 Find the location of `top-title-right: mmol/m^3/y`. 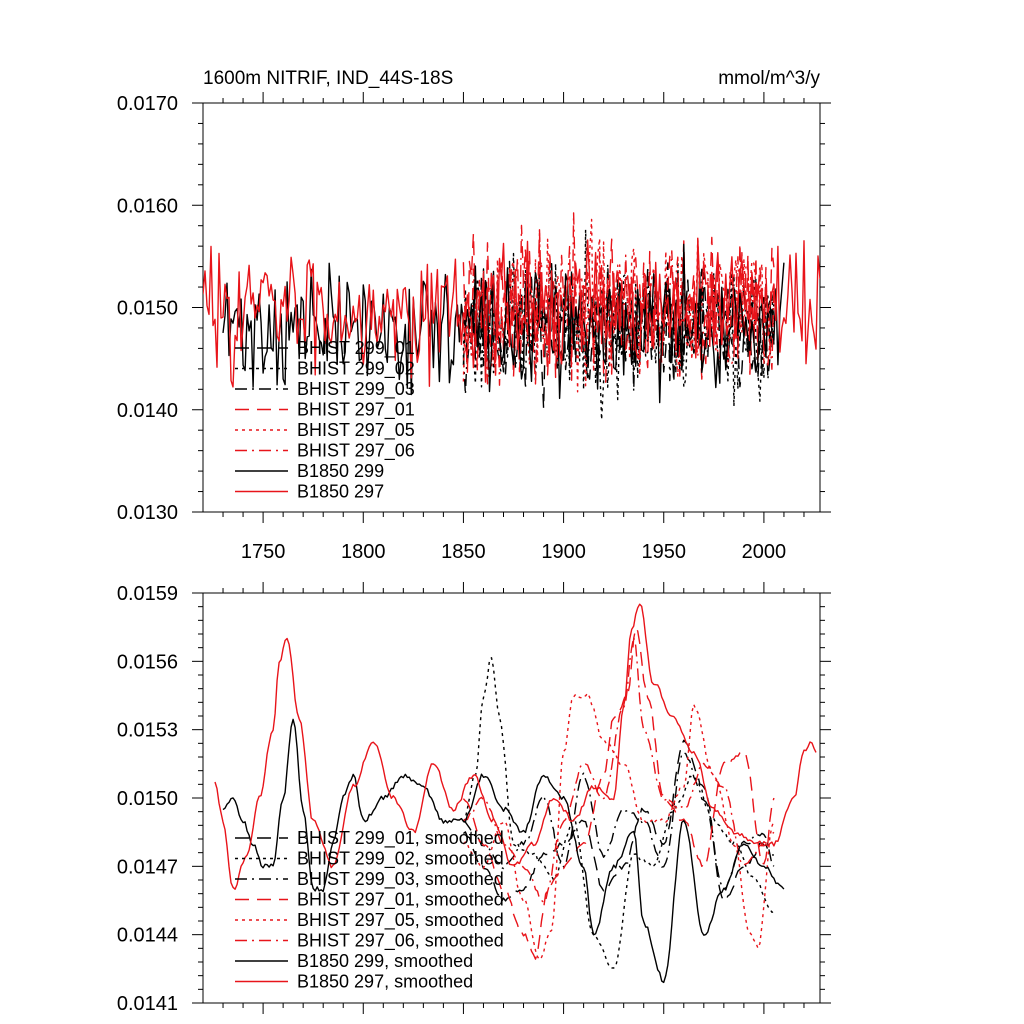

top-title-right: mmol/m^3/y is located at coordinates (769, 78).